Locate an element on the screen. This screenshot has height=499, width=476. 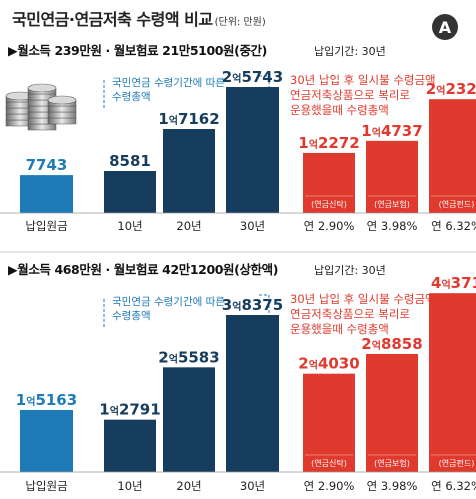
pension-bracket is located at coordinates (186, 311).